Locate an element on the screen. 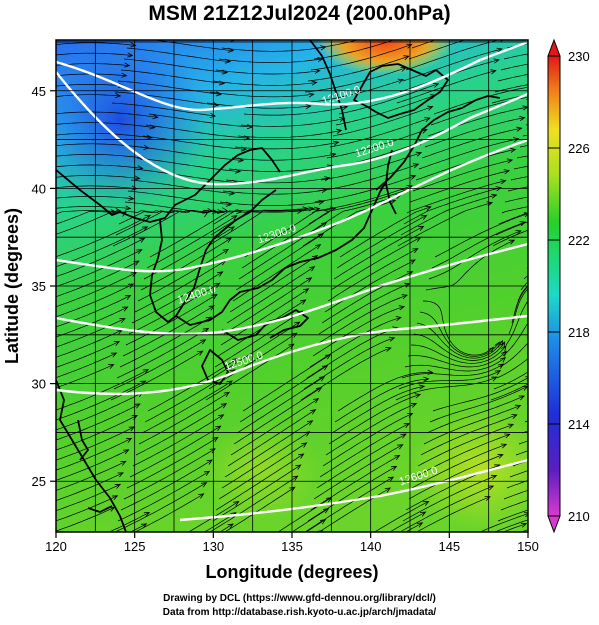 The height and width of the screenshot is (625, 599). y-tick-label: 45 is located at coordinates (39, 91).